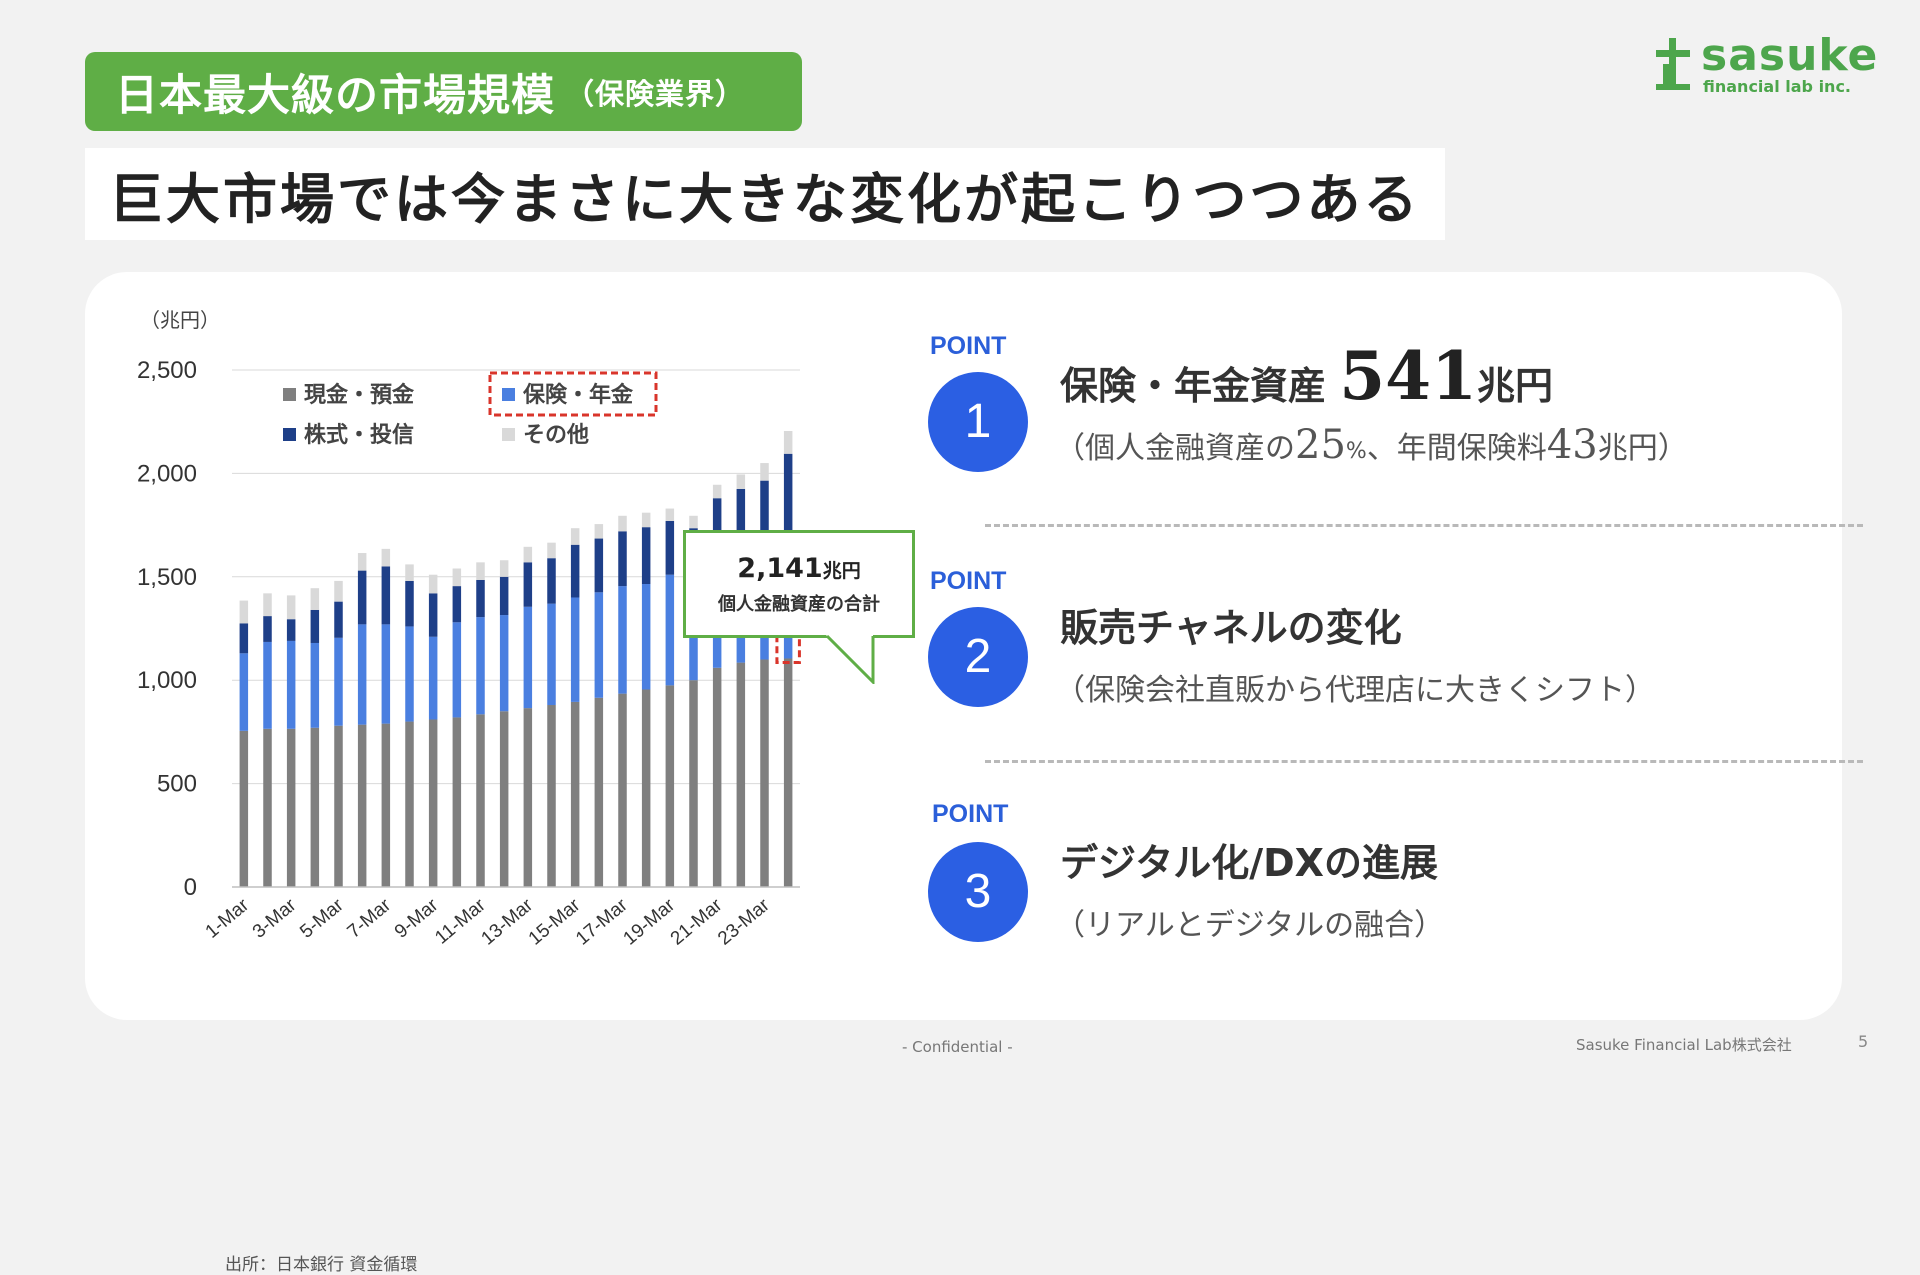  What do you see at coordinates (1250, 925) in the screenshot?
I see `point-3-sub: （リアルとデジタルの融合）` at bounding box center [1250, 925].